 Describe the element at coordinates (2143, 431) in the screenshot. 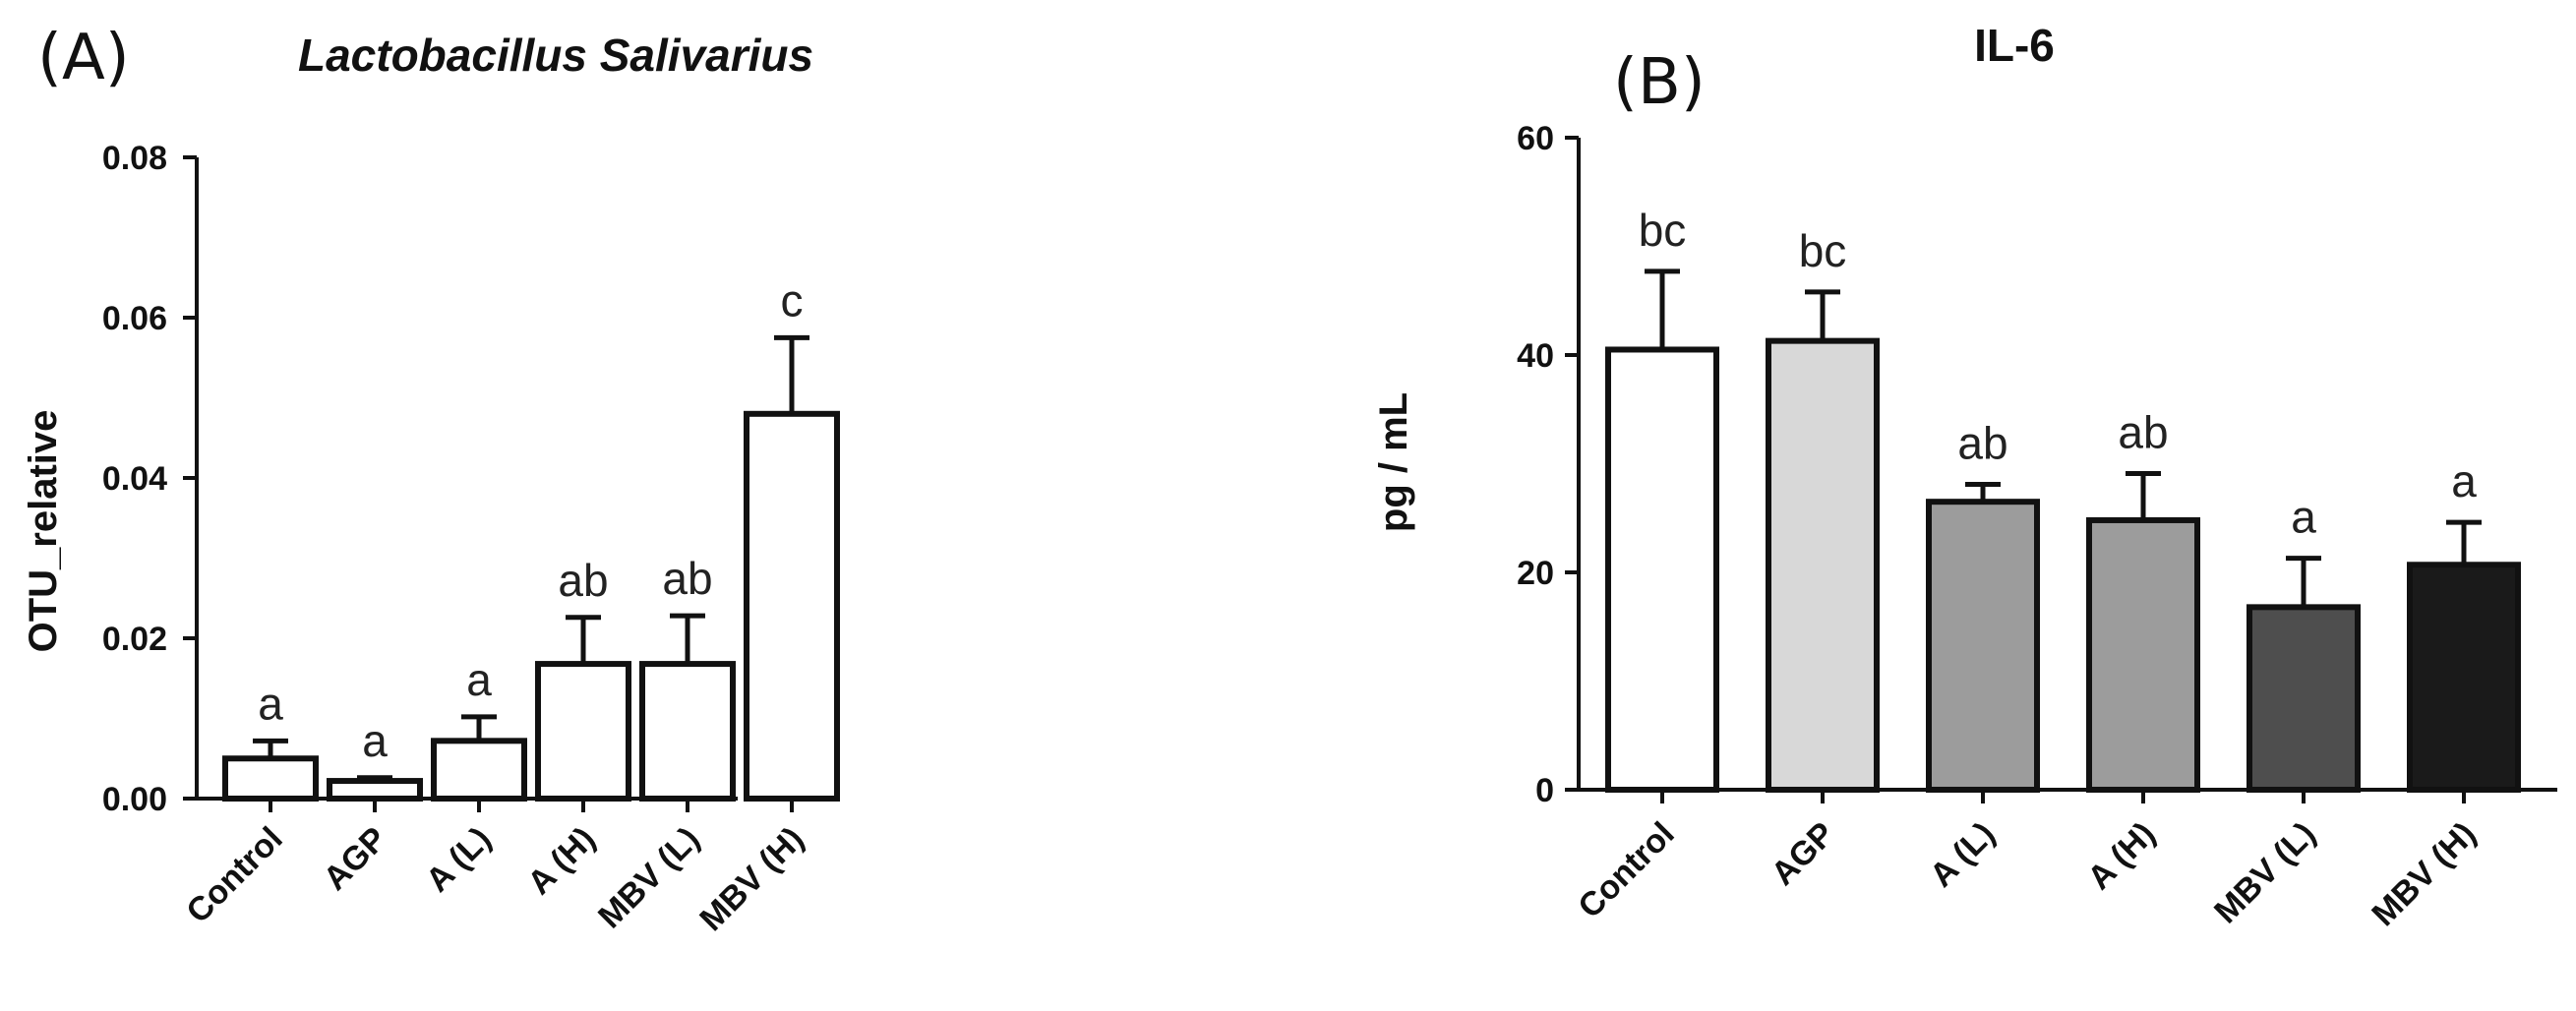

I see `panel-b-significance-label-3: ab` at that location.